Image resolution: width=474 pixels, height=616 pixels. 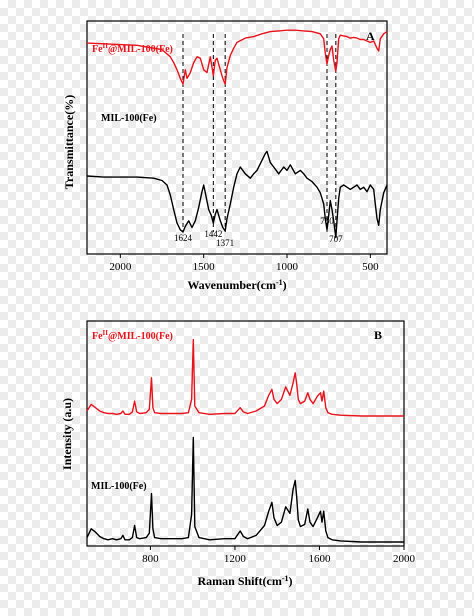 I want to click on series-line-black-b, so click(x=245, y=489).